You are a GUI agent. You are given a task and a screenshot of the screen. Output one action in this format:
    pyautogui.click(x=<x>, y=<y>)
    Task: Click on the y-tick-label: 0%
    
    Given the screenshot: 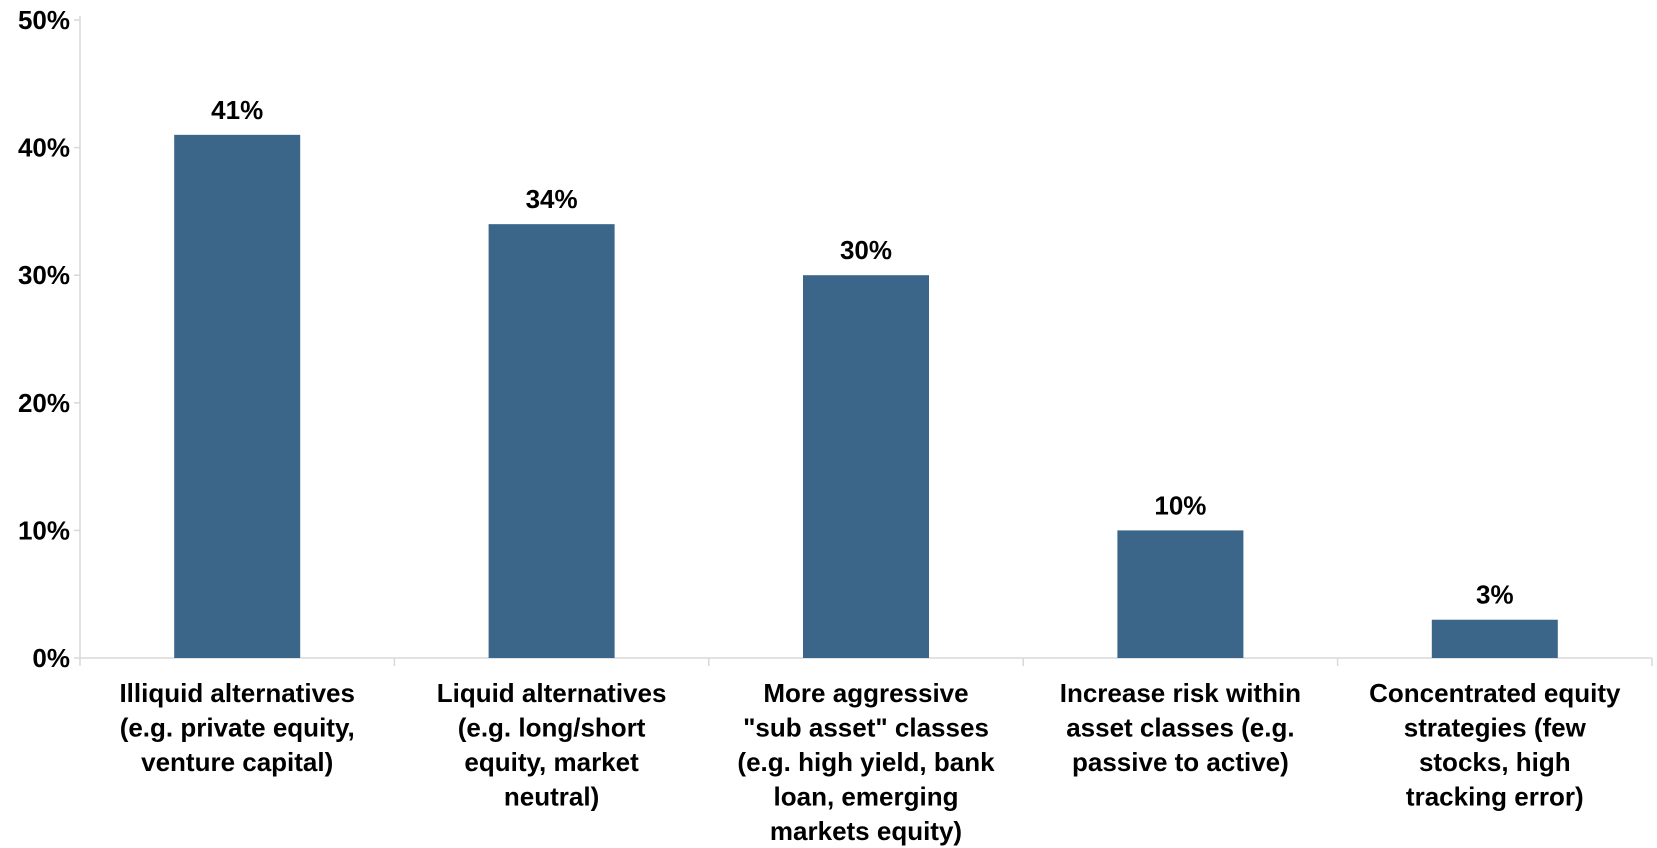 What is the action you would take?
    pyautogui.click(x=51, y=658)
    